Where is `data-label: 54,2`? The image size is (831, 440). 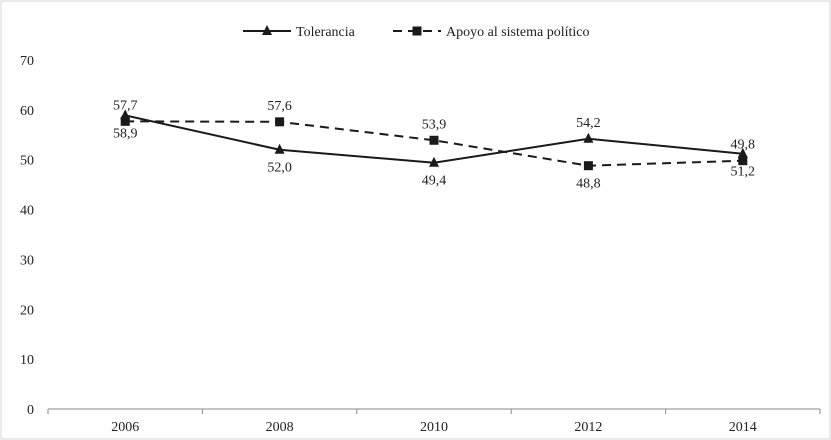 data-label: 54,2 is located at coordinates (588, 123).